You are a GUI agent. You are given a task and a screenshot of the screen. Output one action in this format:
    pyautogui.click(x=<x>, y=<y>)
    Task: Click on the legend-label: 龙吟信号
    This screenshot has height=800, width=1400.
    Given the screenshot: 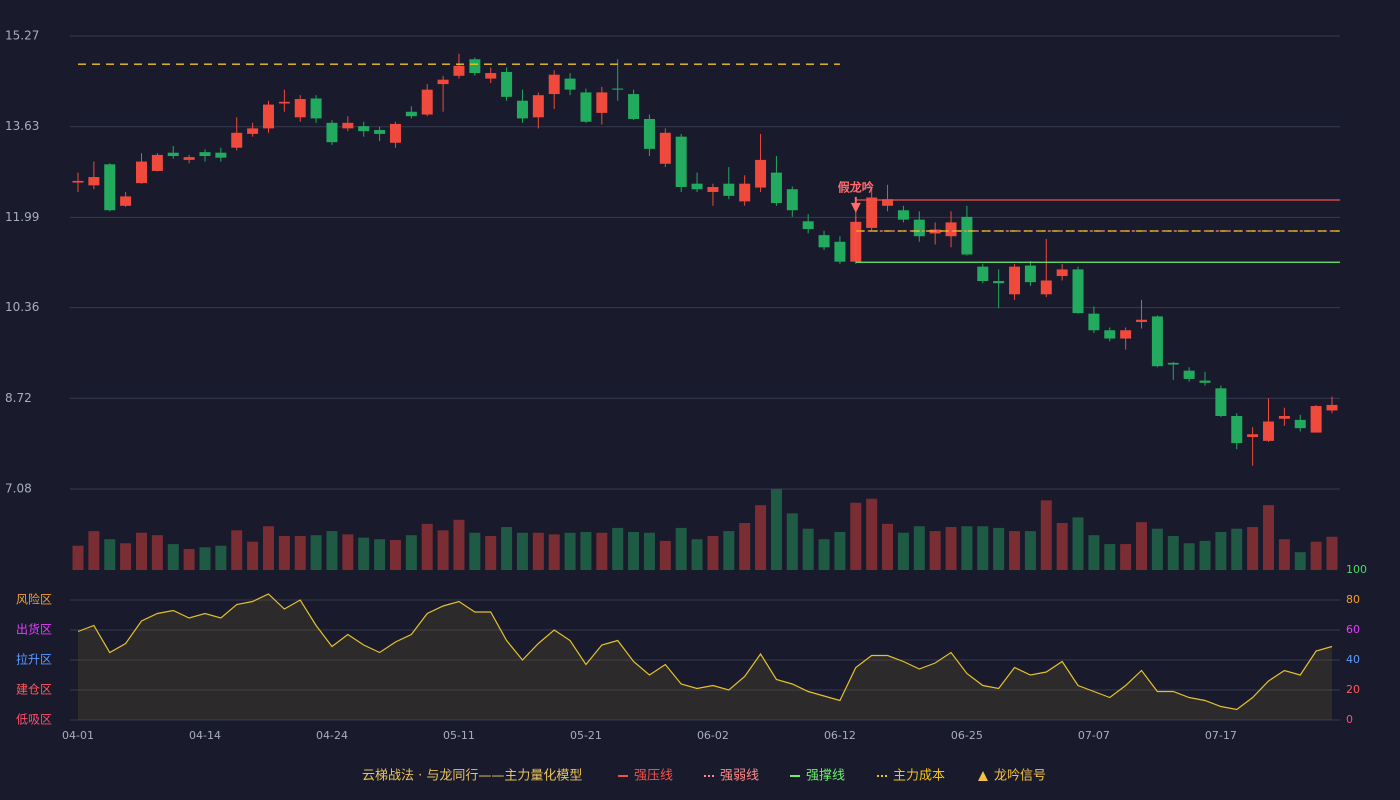 What is the action you would take?
    pyautogui.click(x=1020, y=776)
    